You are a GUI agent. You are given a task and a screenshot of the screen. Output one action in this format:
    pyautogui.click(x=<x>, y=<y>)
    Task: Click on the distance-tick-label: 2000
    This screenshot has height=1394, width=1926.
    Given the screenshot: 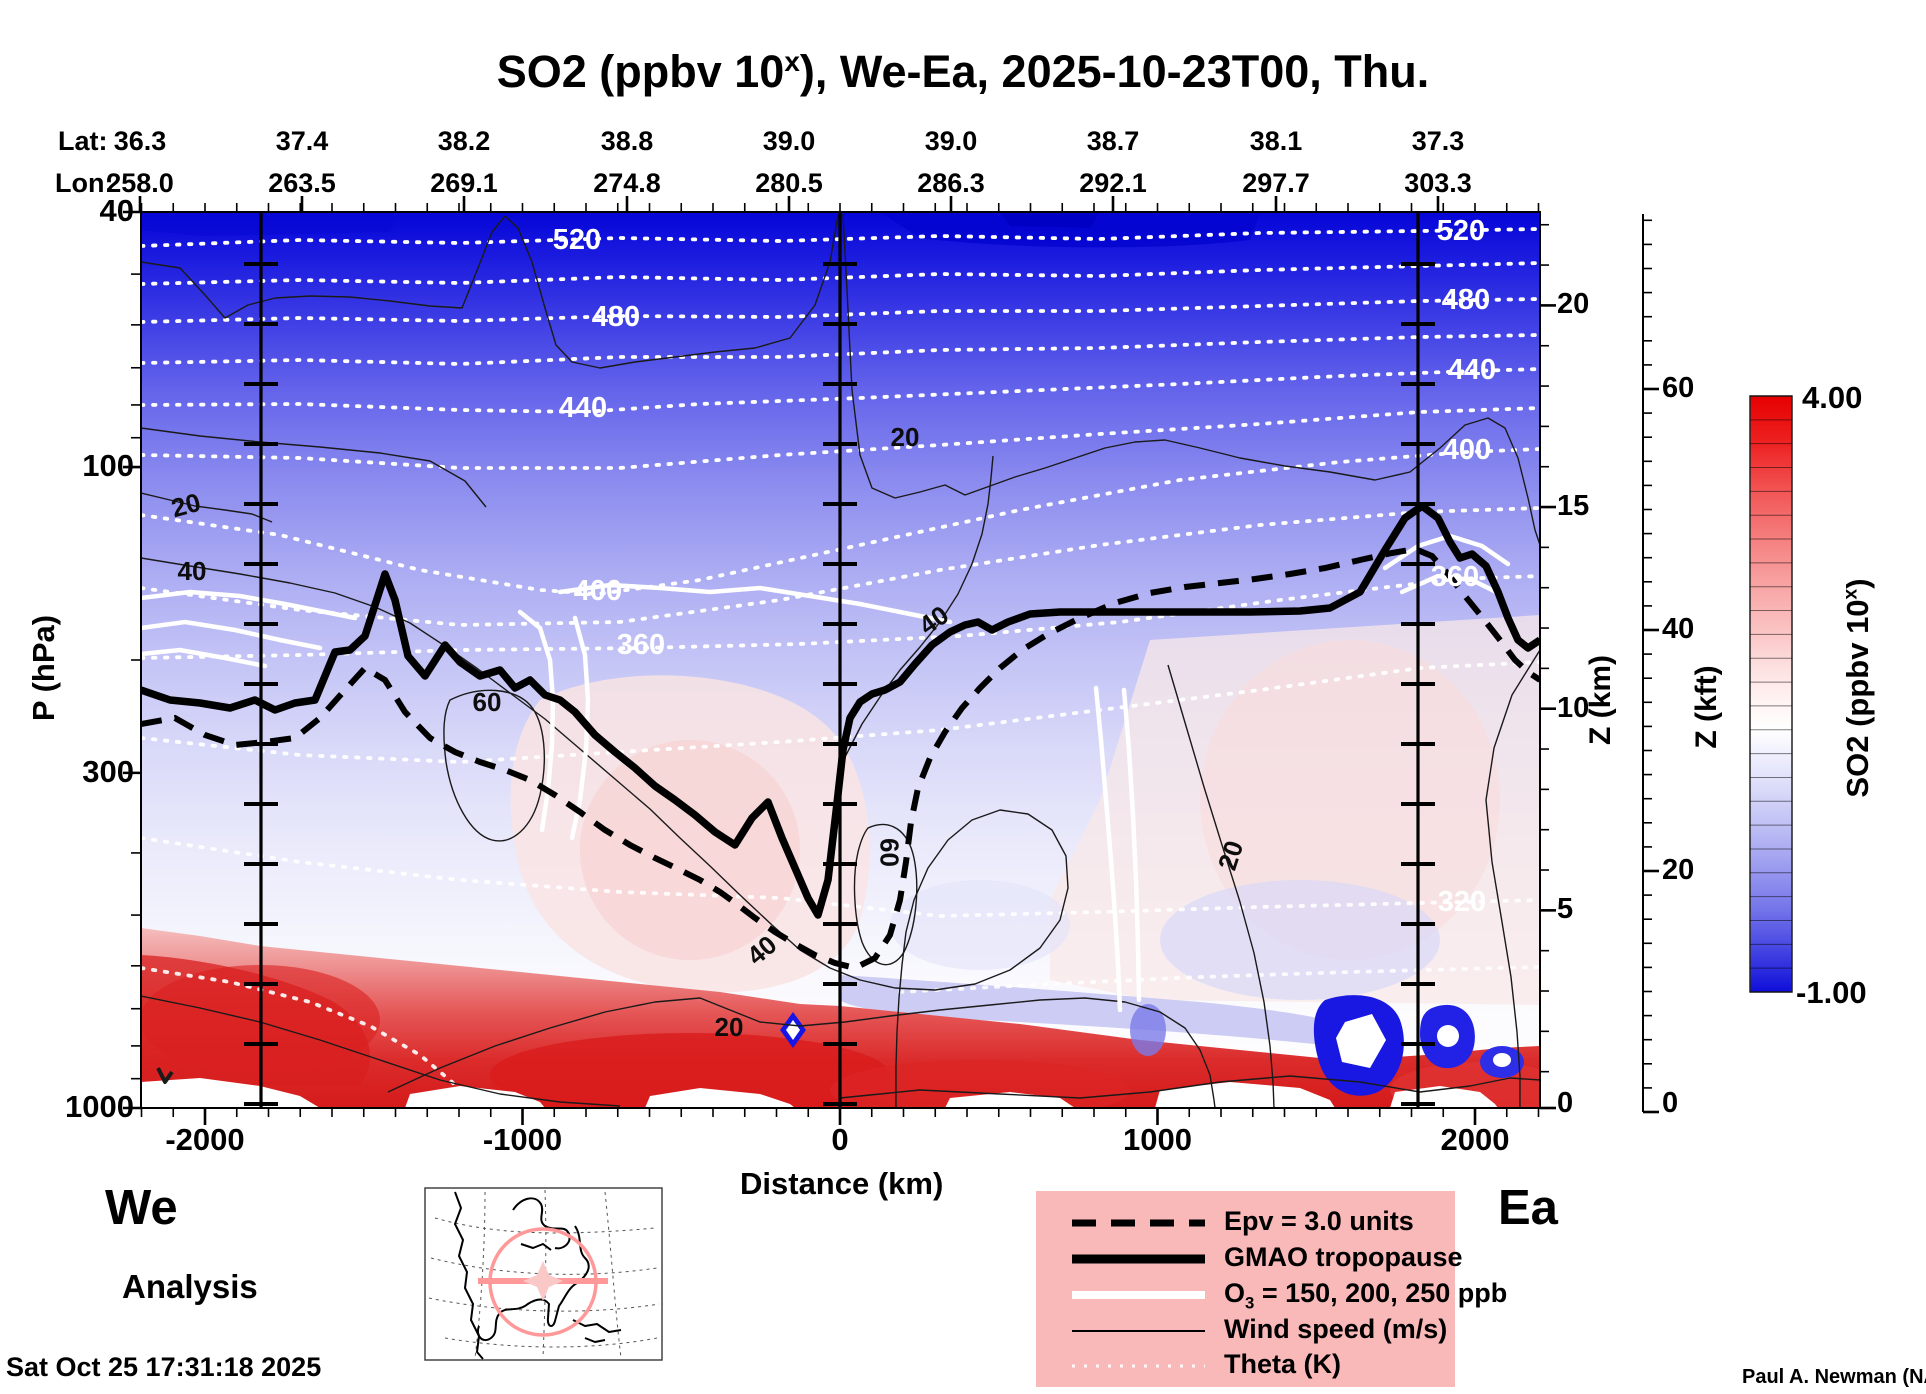 What is the action you would take?
    pyautogui.click(x=1475, y=1139)
    